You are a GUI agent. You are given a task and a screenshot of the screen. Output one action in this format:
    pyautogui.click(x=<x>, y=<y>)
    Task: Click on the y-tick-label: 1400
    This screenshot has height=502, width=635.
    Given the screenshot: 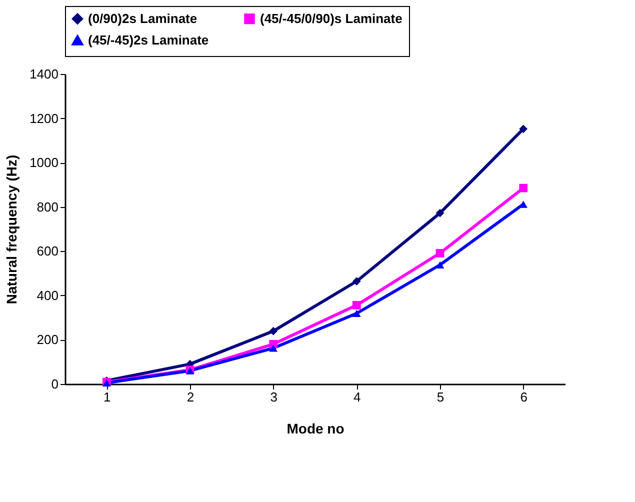 What is the action you would take?
    pyautogui.click(x=44, y=74)
    